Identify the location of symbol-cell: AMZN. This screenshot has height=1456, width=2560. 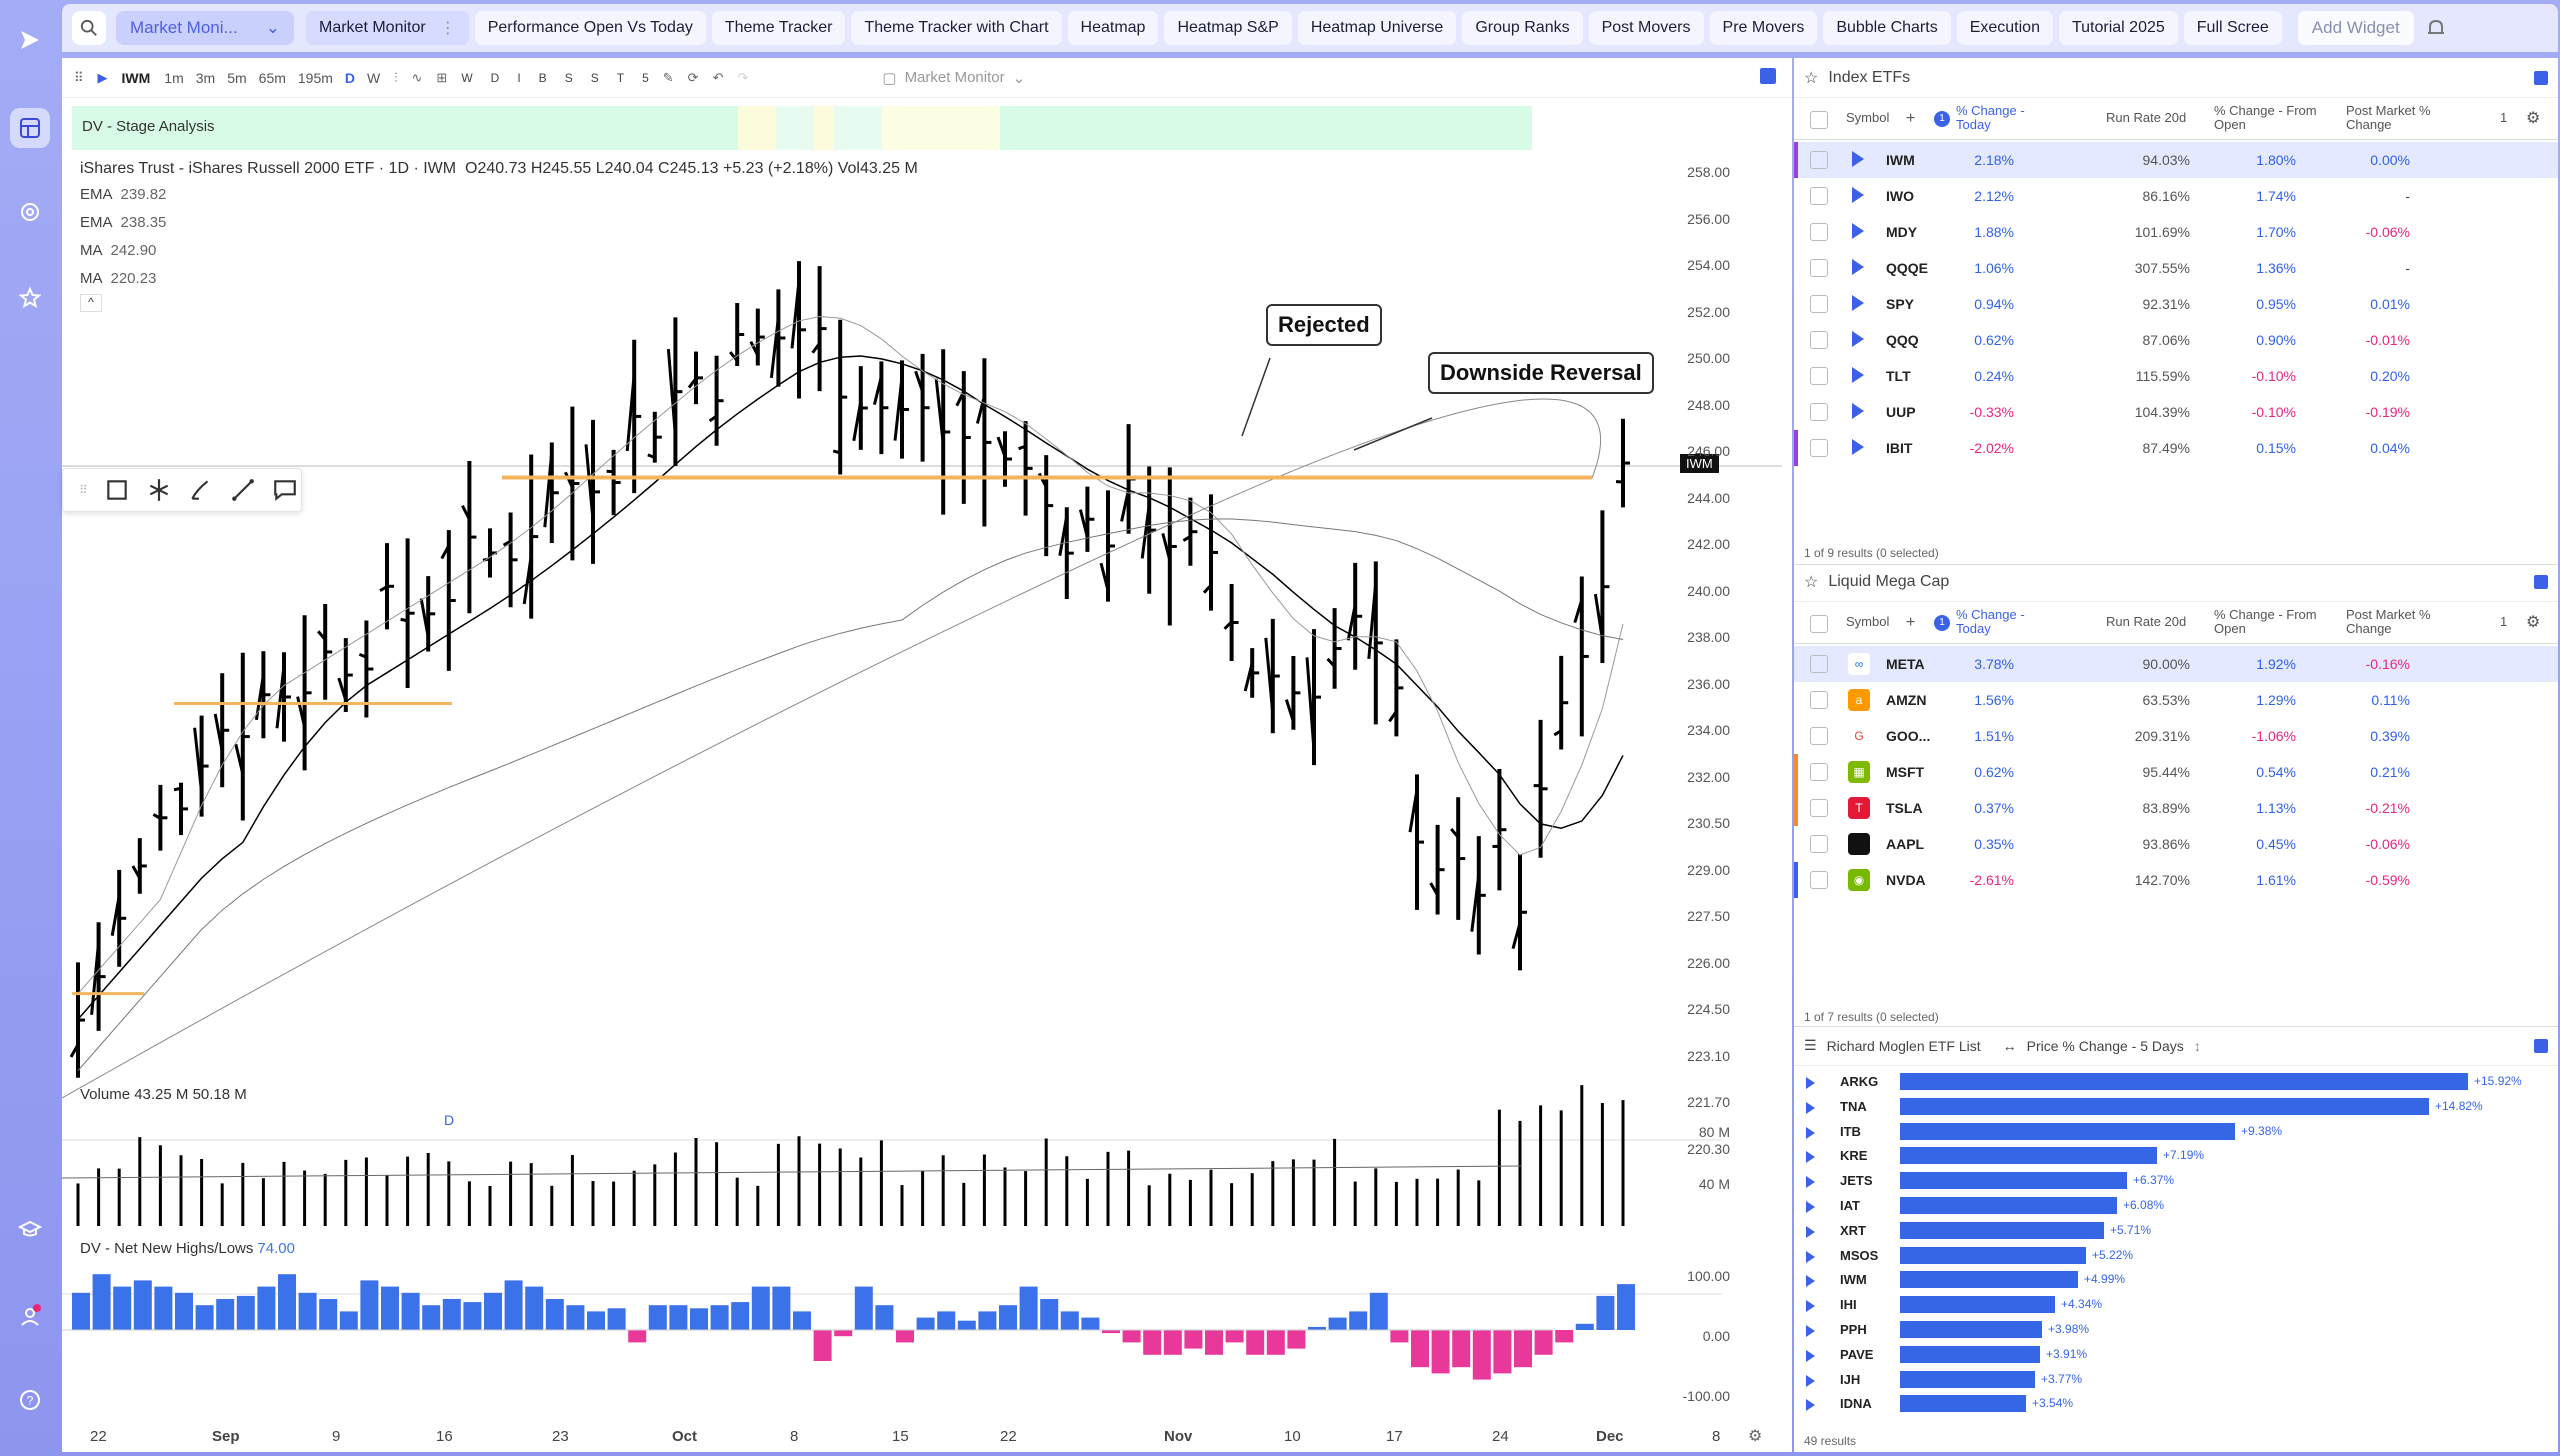
(1906, 700).